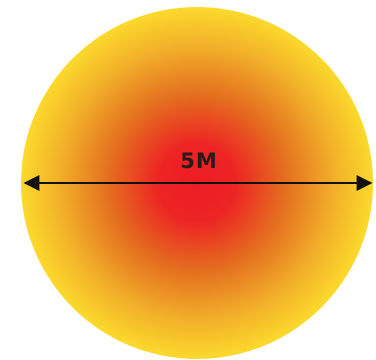 Image resolution: width=376 pixels, height=360 pixels. I want to click on diameter-label: 5M, so click(199, 161).